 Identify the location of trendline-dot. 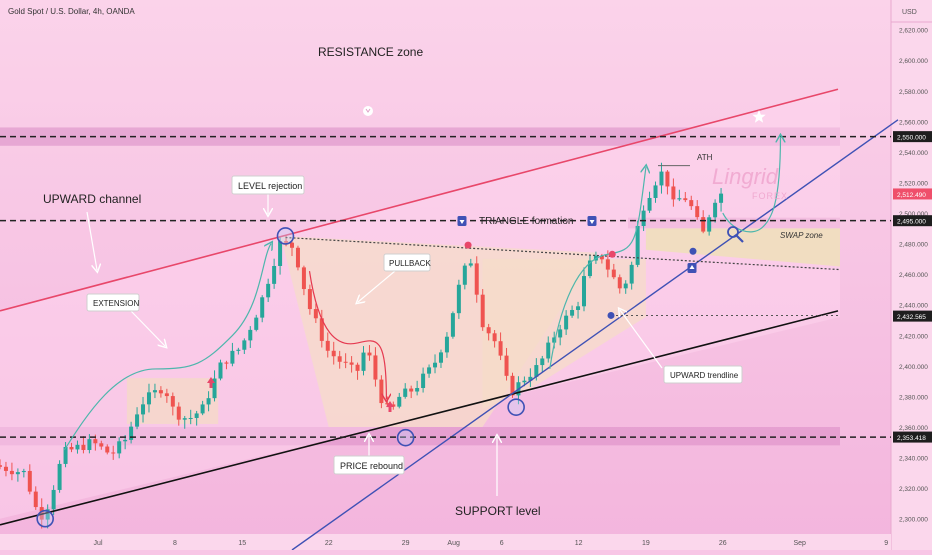
(611, 315).